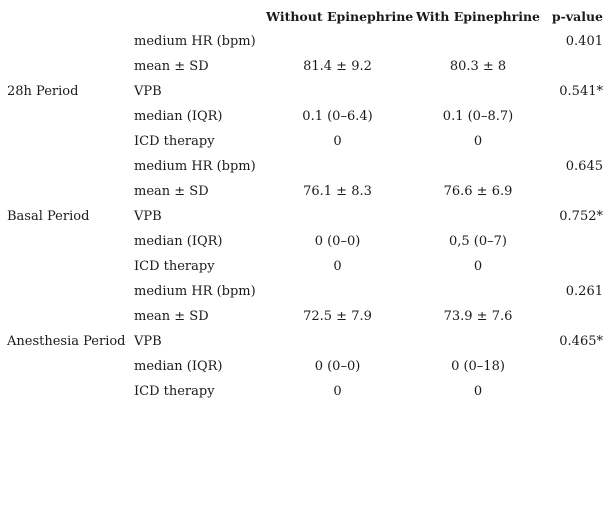  Describe the element at coordinates (337, 316) in the screenshot. I see `cell-without: 72.5 ± 7.9` at that location.